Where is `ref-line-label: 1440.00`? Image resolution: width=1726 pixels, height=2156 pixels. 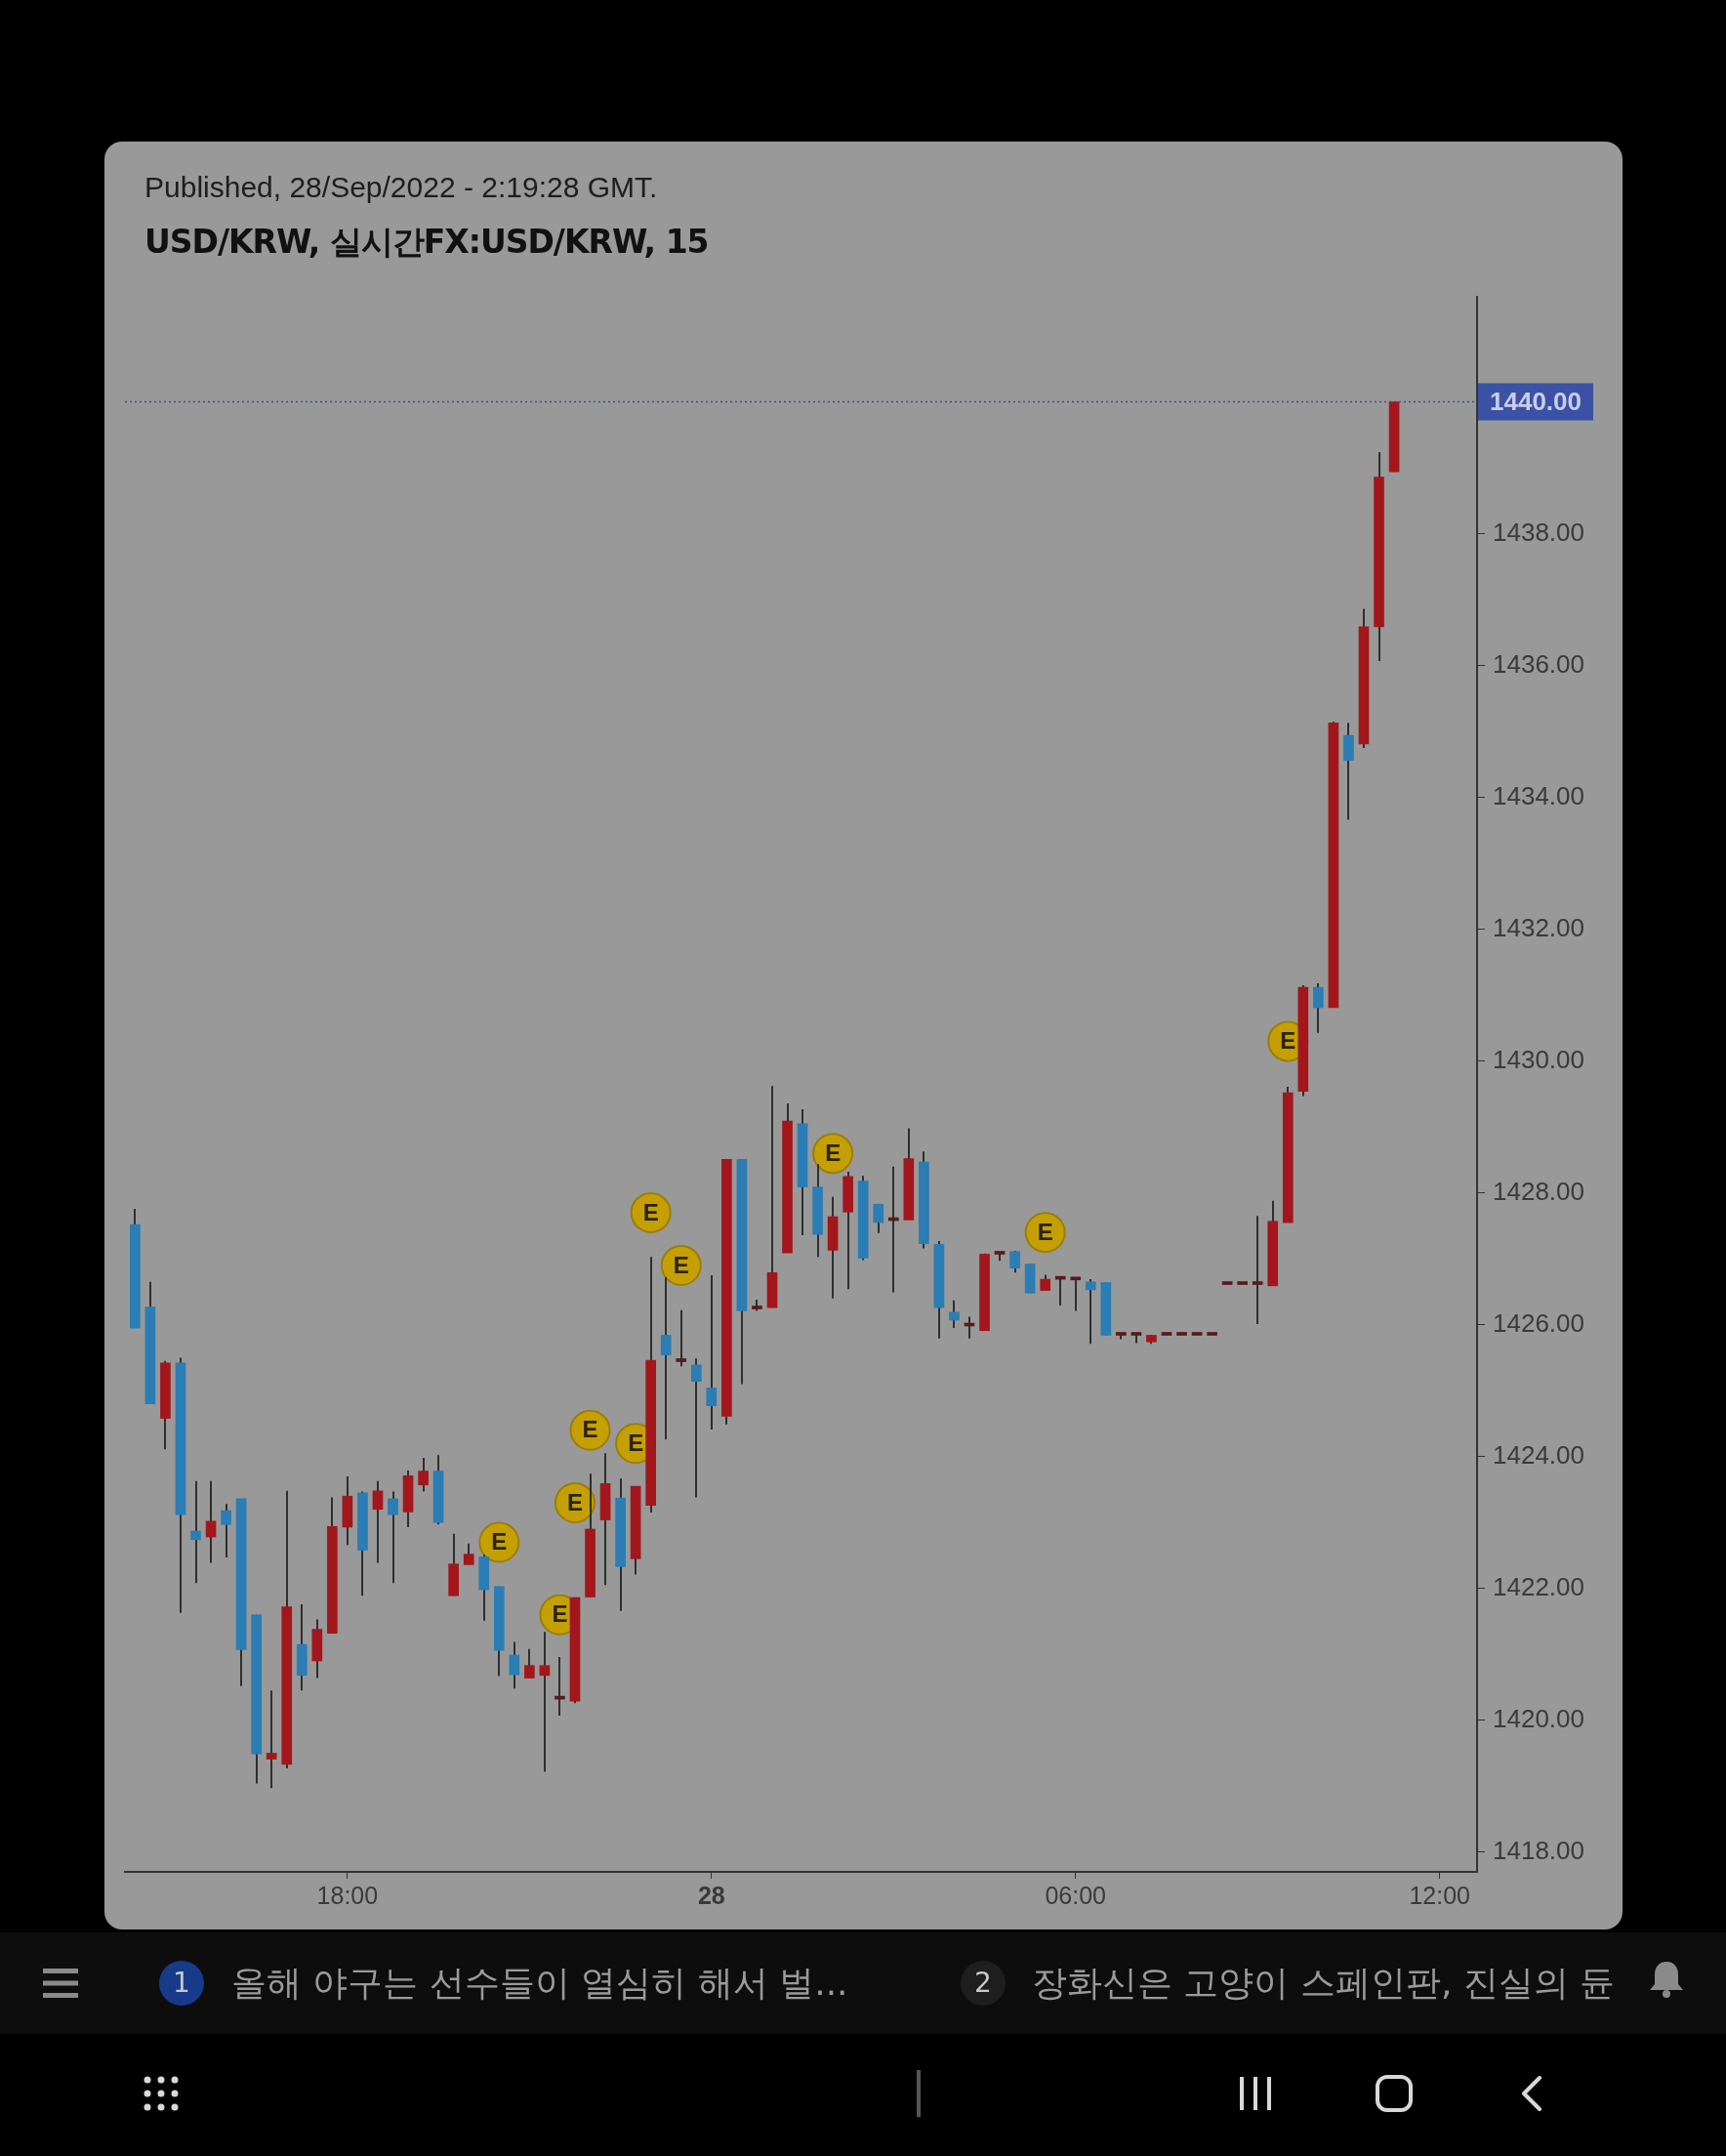
ref-line-label: 1440.00 is located at coordinates (1536, 401).